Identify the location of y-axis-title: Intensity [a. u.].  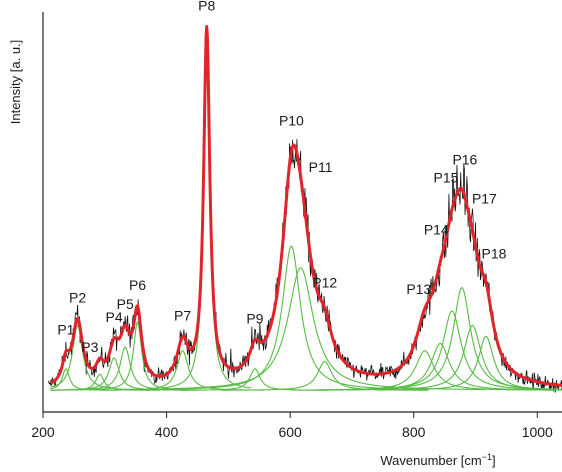
(15, 82).